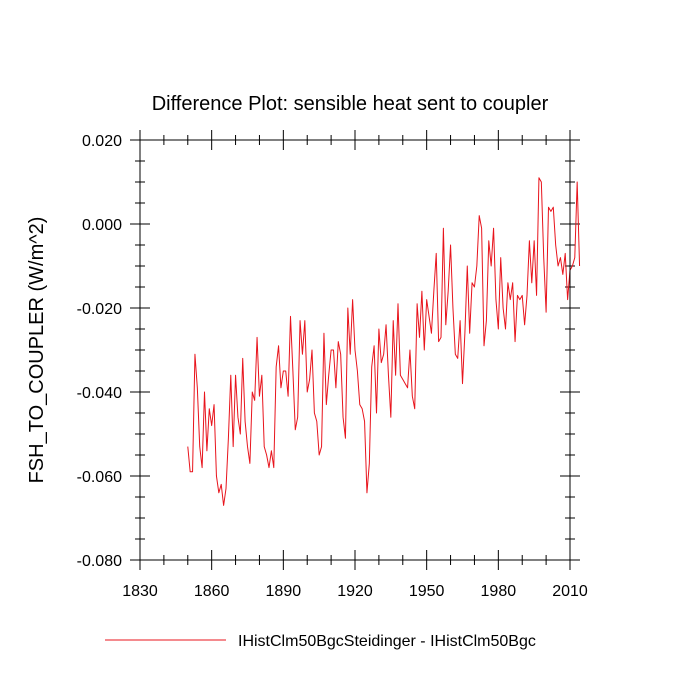 Image resolution: width=700 pixels, height=700 pixels. What do you see at coordinates (140, 591) in the screenshot?
I see `x-tick-label: 1830` at bounding box center [140, 591].